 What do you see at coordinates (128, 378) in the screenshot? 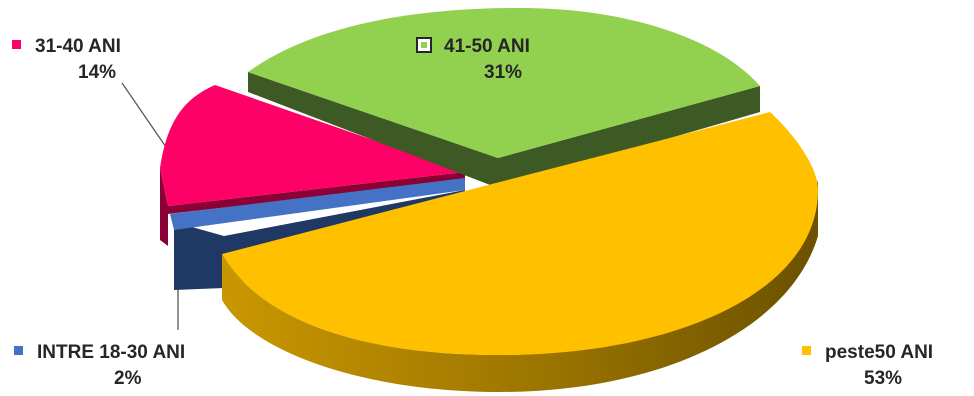
I see `label-18-30-value: 2%` at bounding box center [128, 378].